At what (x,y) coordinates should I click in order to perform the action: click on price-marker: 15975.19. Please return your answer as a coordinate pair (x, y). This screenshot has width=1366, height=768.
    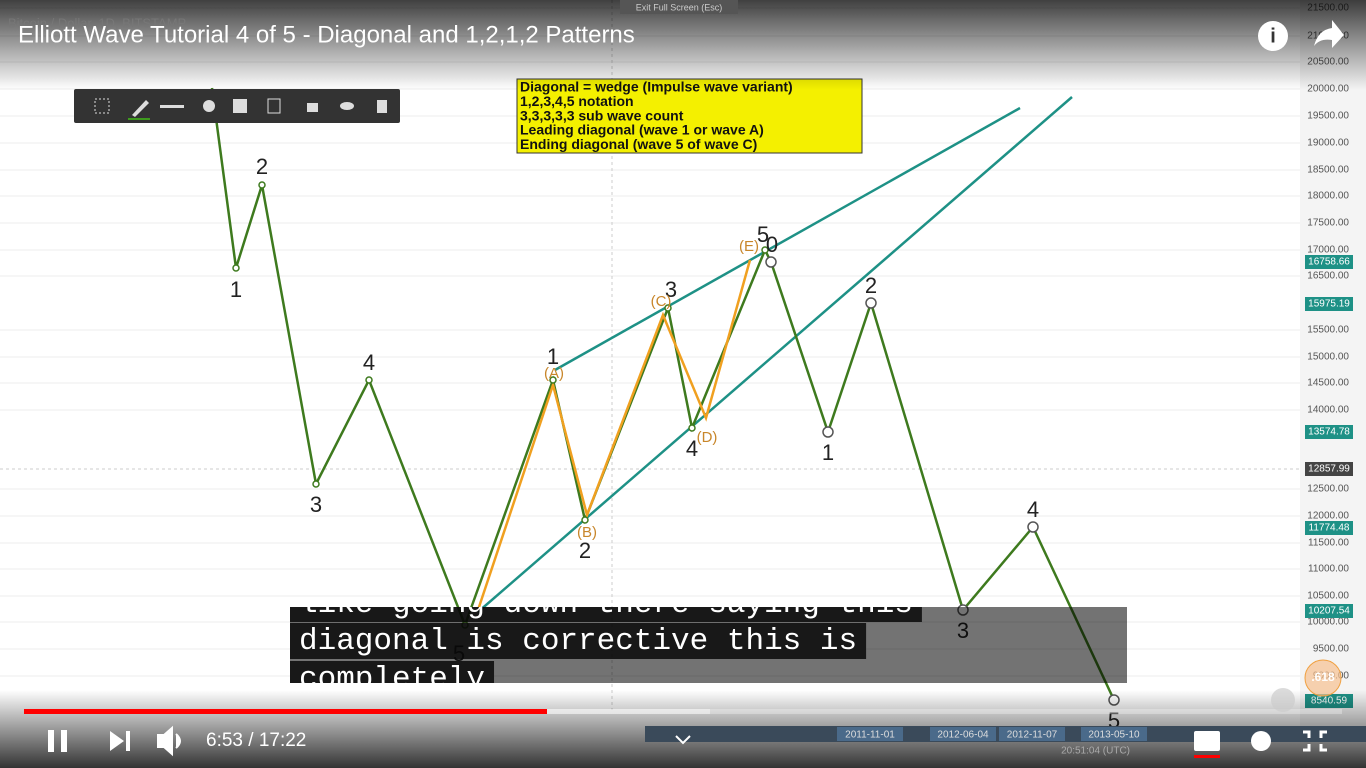
    Looking at the image, I should click on (1329, 304).